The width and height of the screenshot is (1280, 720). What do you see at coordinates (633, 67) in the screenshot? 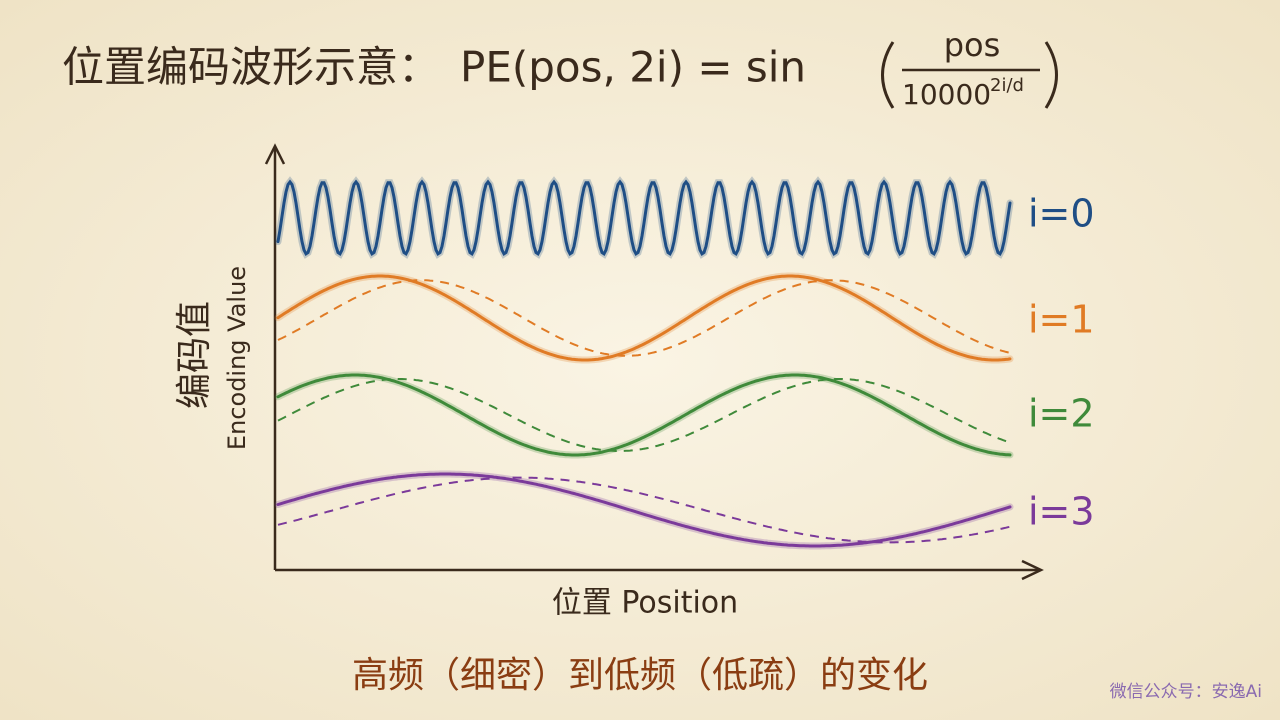
I see `formula: PE(pos, 2i) = sin` at bounding box center [633, 67].